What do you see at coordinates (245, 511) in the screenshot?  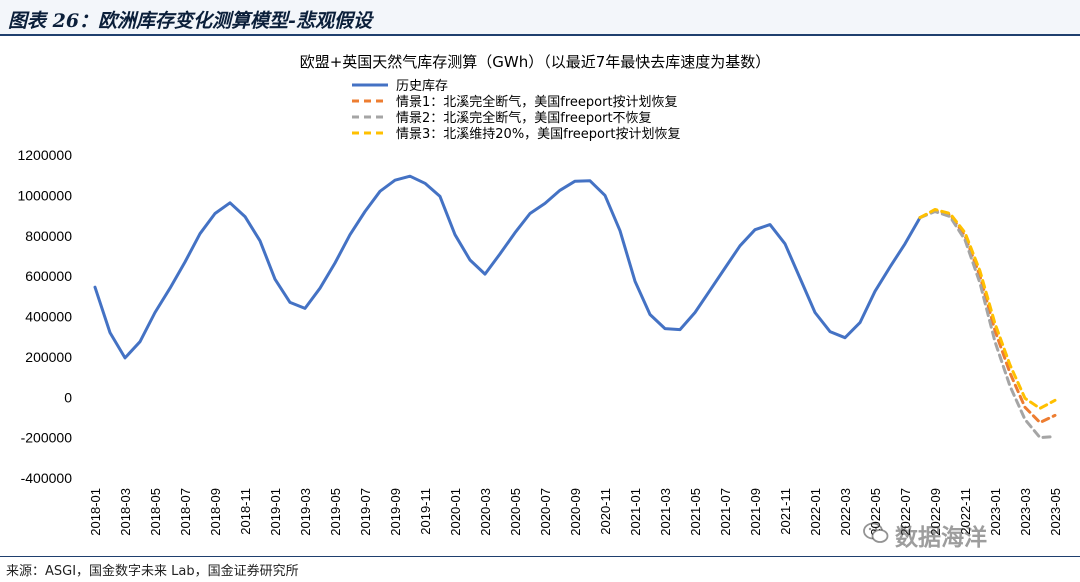 I see `x-tick-label: 2018-11` at bounding box center [245, 511].